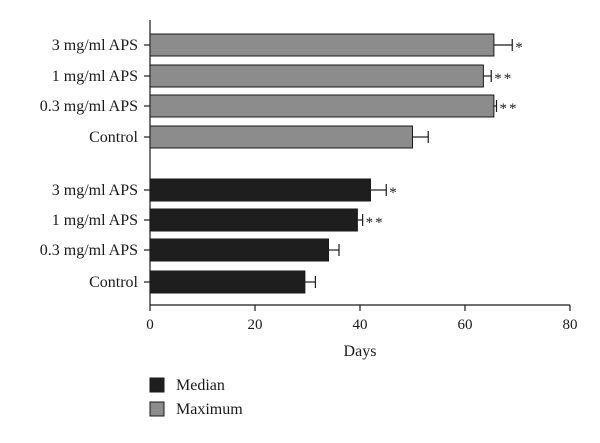 This screenshot has width=600, height=443. I want to click on legend-label: Median, so click(200, 385).